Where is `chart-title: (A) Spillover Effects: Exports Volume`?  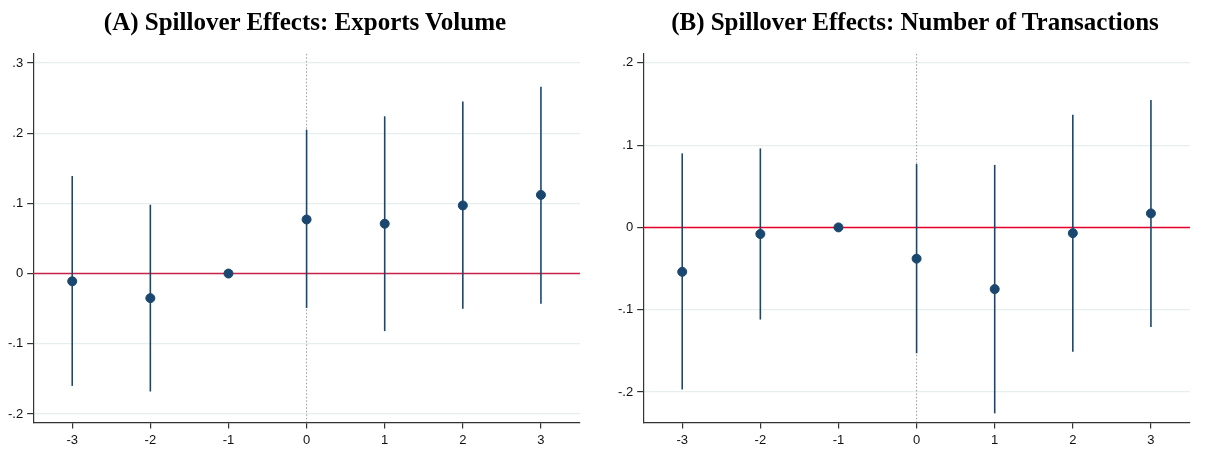
chart-title: (A) Spillover Effects: Exports Volume is located at coordinates (305, 23).